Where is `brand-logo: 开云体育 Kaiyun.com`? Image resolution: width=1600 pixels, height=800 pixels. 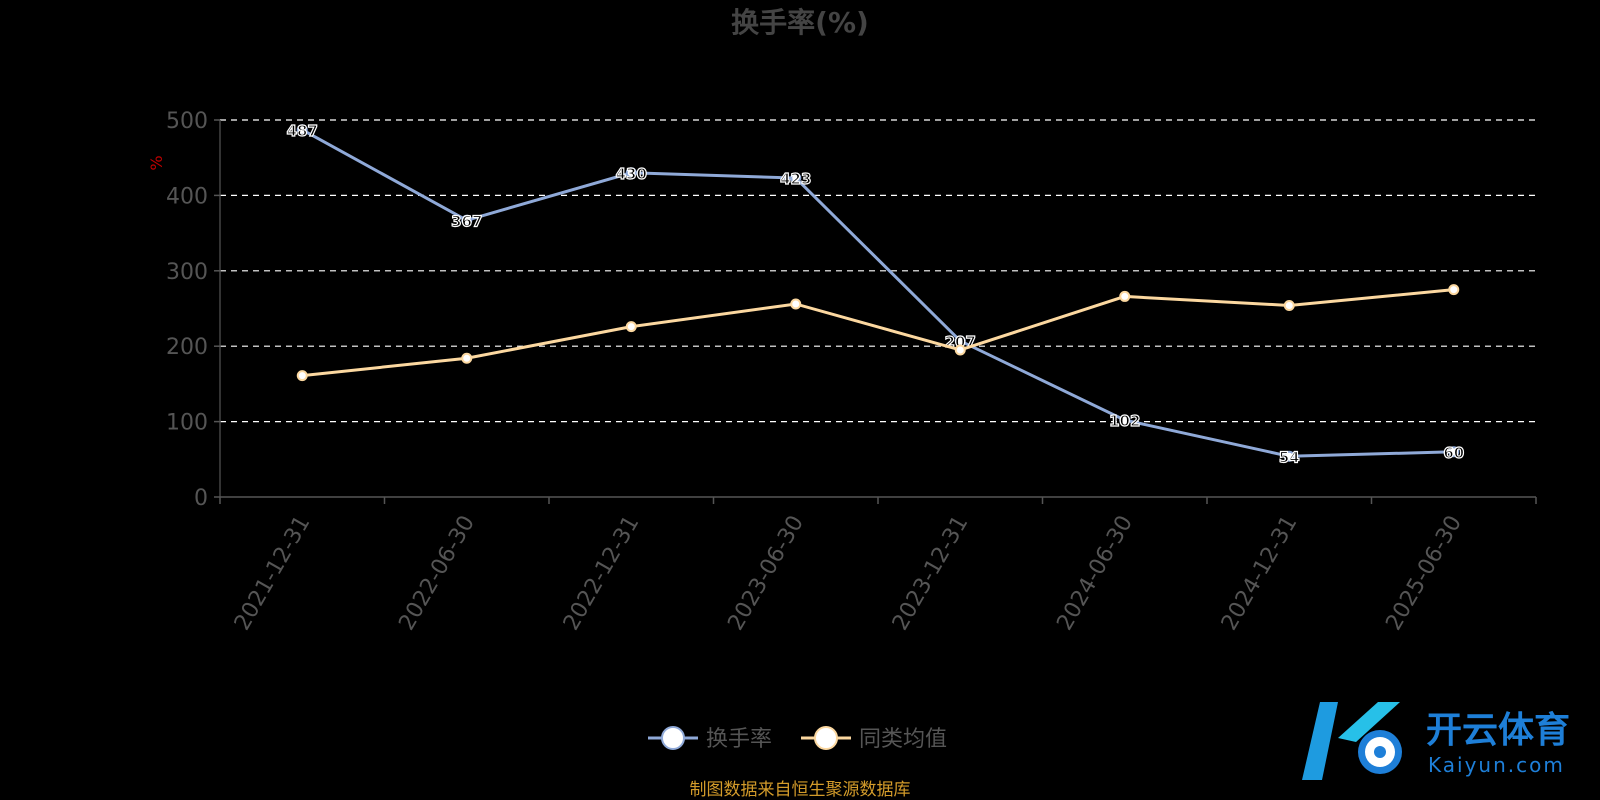
brand-logo: 开云体育 Kaiyun.com is located at coordinates (1436, 741).